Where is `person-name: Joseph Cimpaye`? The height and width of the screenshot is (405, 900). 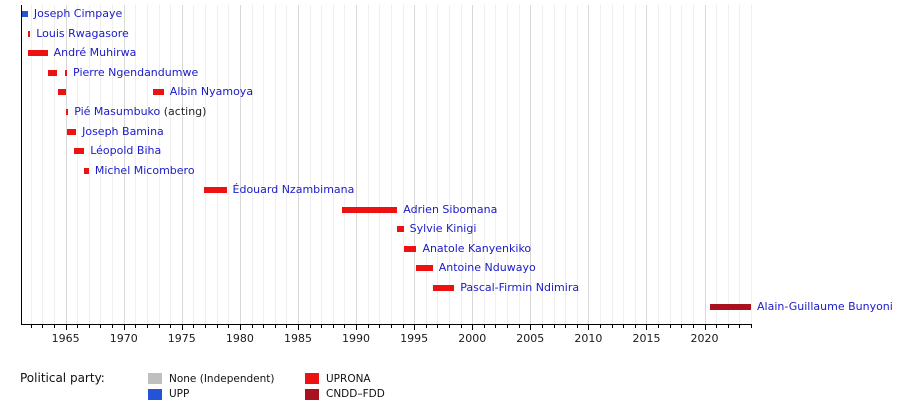 person-name: Joseph Cimpaye is located at coordinates (78, 14).